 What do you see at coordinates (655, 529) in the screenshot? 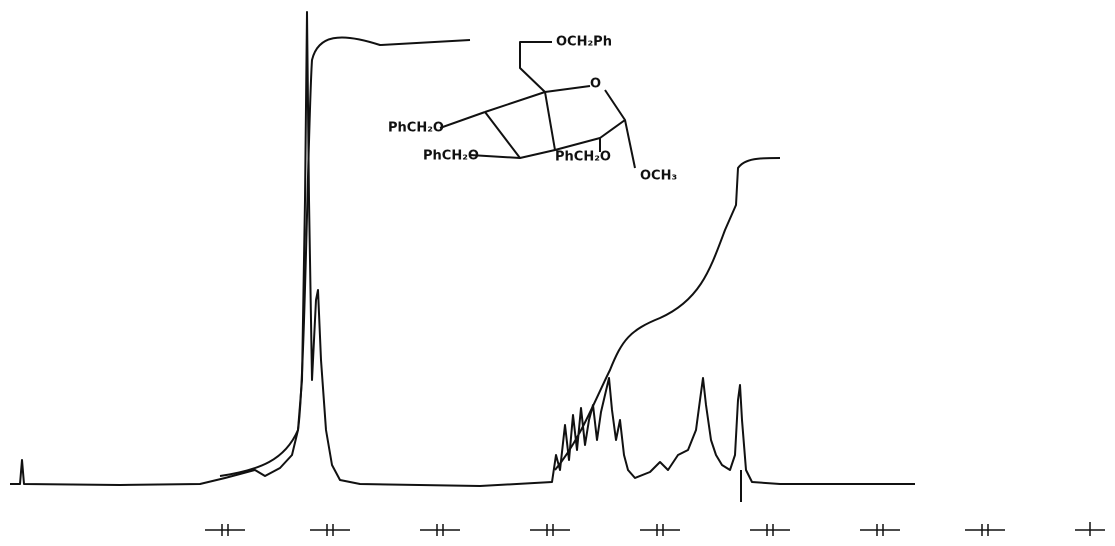
I see `scale-marks` at bounding box center [655, 529].